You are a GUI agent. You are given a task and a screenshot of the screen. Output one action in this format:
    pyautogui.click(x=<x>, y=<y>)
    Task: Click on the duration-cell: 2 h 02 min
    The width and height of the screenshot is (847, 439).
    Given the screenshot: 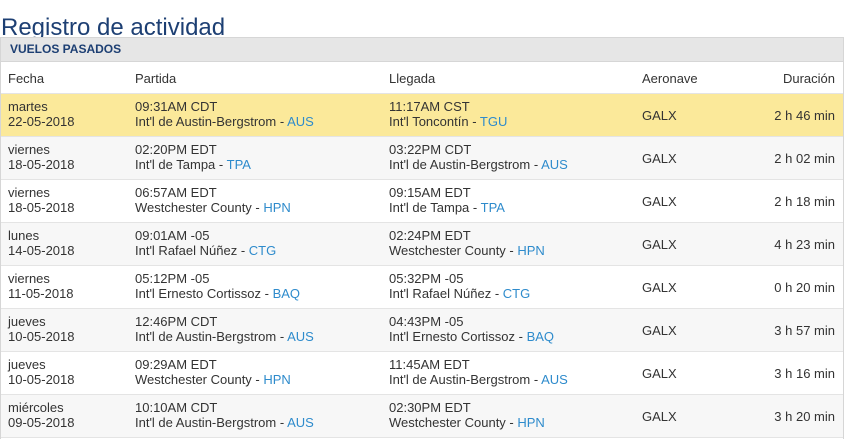 What is the action you would take?
    pyautogui.click(x=804, y=158)
    